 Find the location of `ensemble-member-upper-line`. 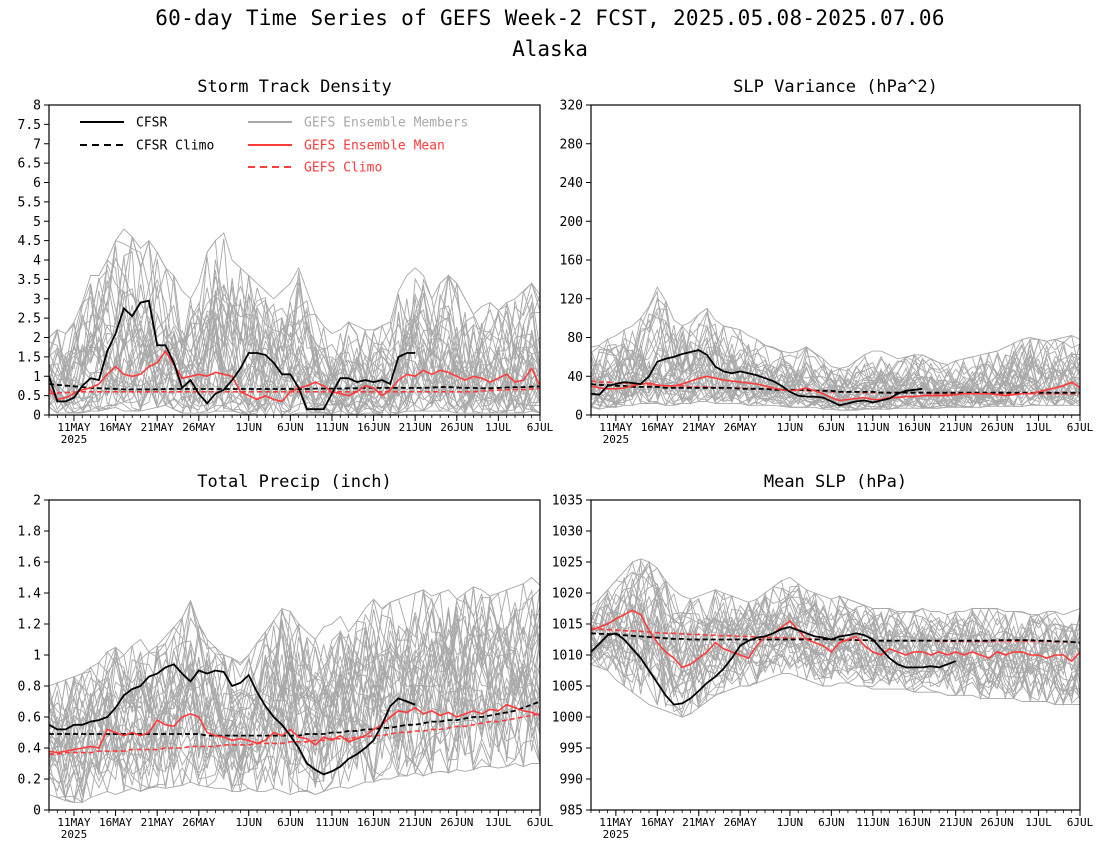

ensemble-member-upper-line is located at coordinates (835, 327).